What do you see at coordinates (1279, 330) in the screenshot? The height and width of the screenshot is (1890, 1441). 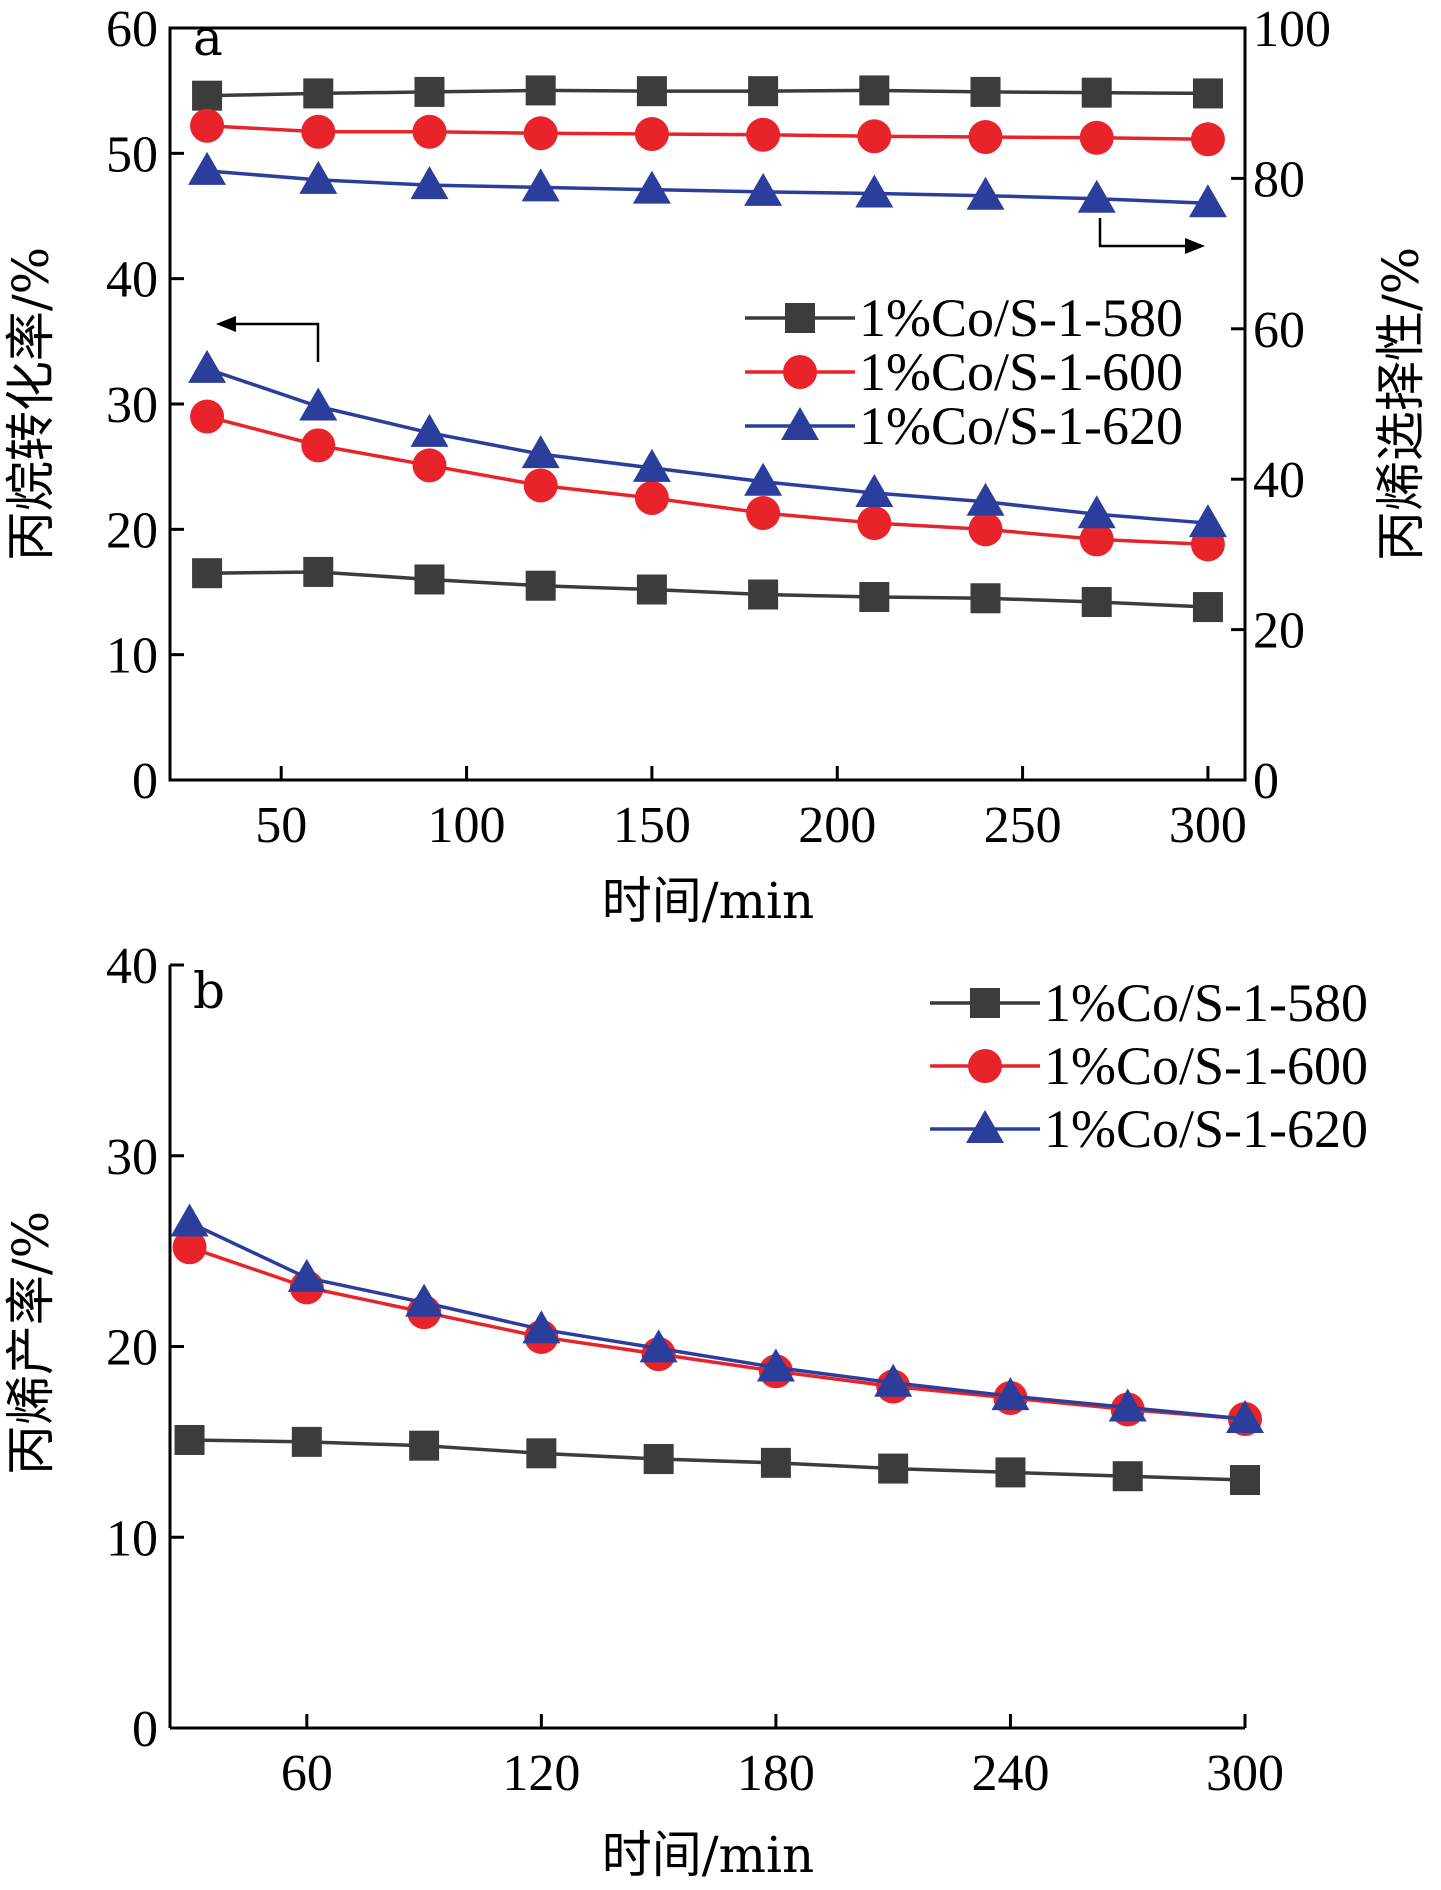 I see `y2-tick-label: 60` at bounding box center [1279, 330].